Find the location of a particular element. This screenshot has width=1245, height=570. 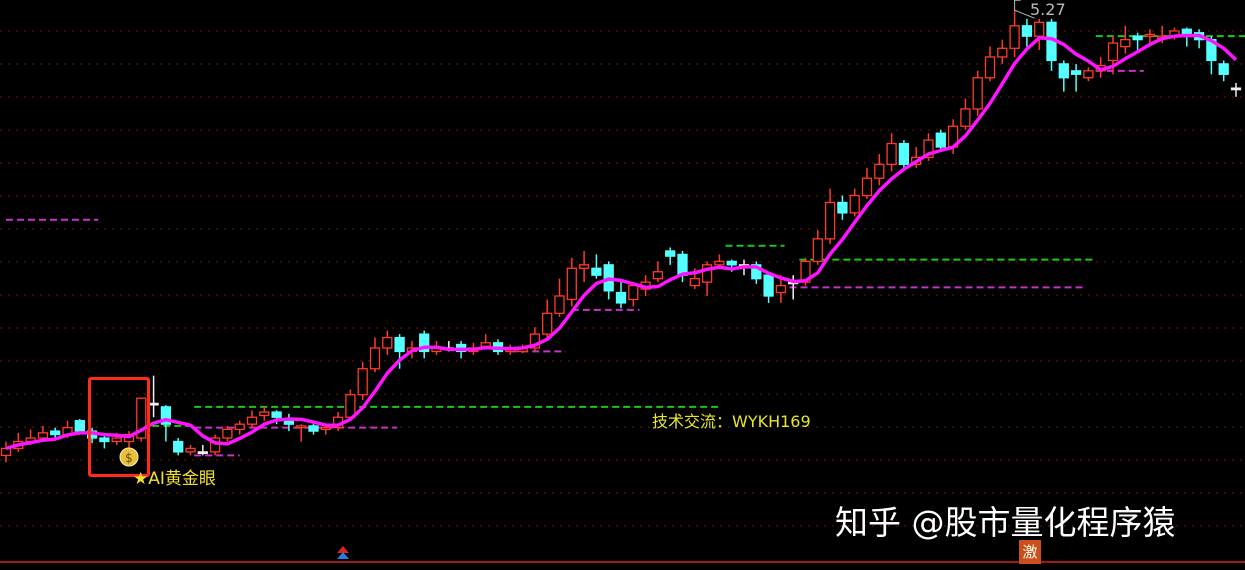

high-price-label: 5.27 is located at coordinates (1048, 9).